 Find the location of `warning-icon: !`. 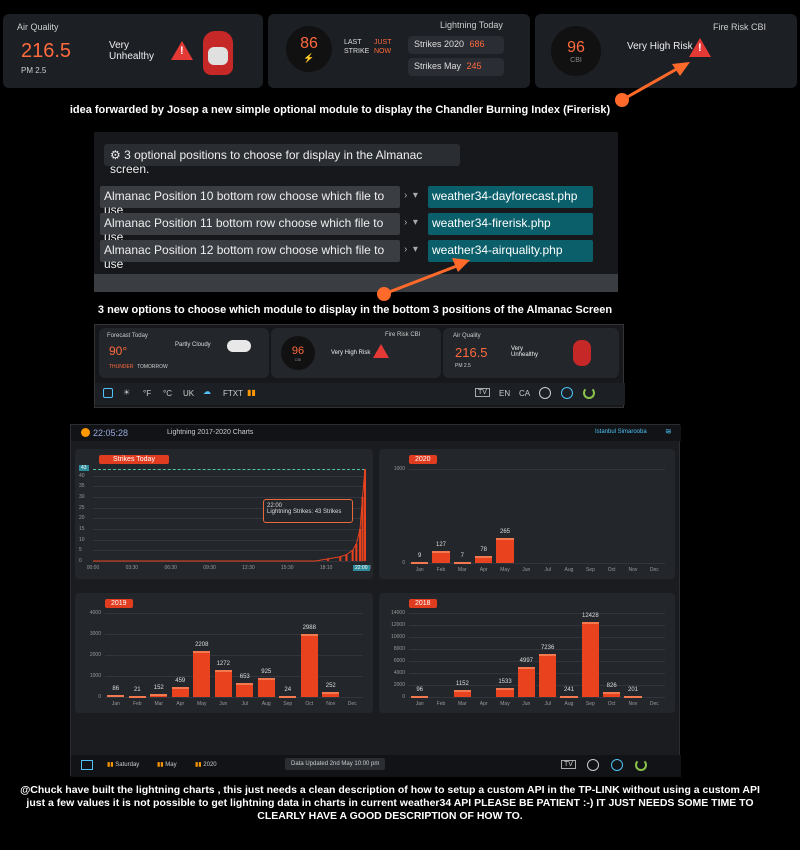

warning-icon: ! is located at coordinates (182, 50).